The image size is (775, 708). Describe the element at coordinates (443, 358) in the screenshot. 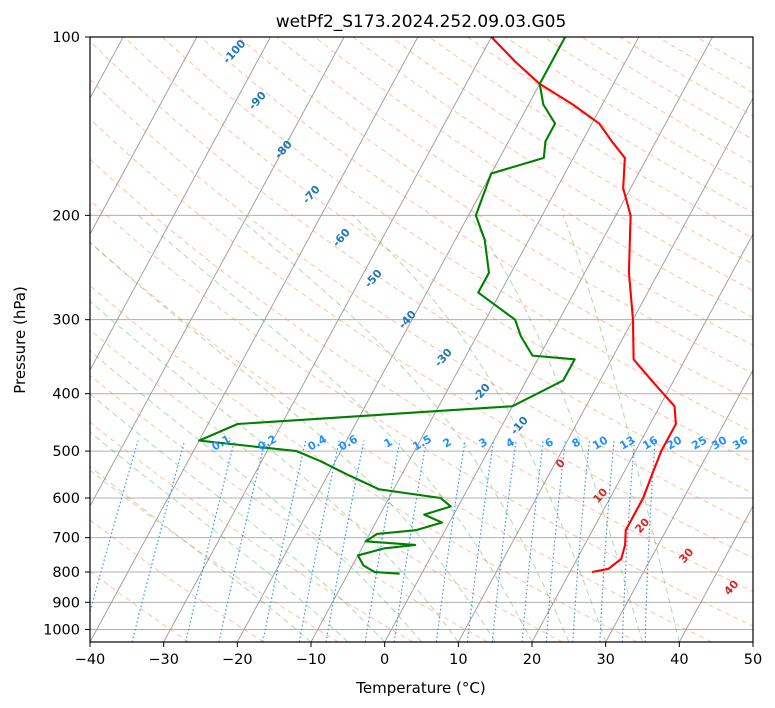

I see `dry-adiabat-label: -30` at that location.